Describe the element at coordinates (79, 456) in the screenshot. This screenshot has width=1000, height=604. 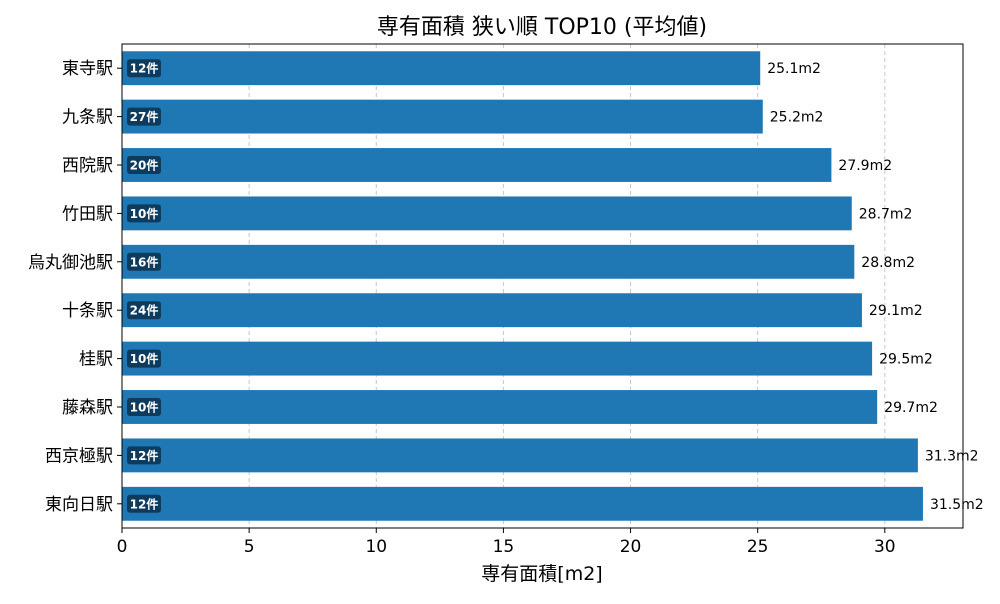
I see `y-tick-label: 西京極駅` at that location.